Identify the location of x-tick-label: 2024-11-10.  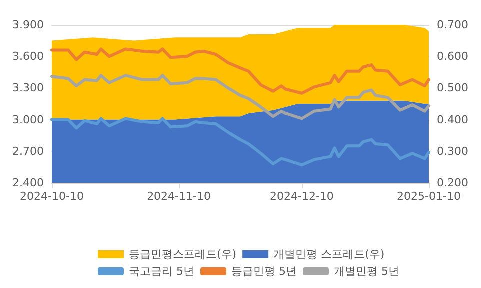
(179, 196).